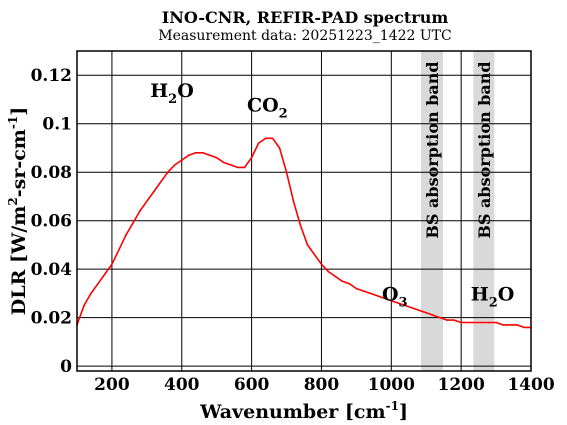 This screenshot has height=425, width=567. What do you see at coordinates (19, 111) in the screenshot?
I see `y-axis-label-c: ]` at bounding box center [19, 111].